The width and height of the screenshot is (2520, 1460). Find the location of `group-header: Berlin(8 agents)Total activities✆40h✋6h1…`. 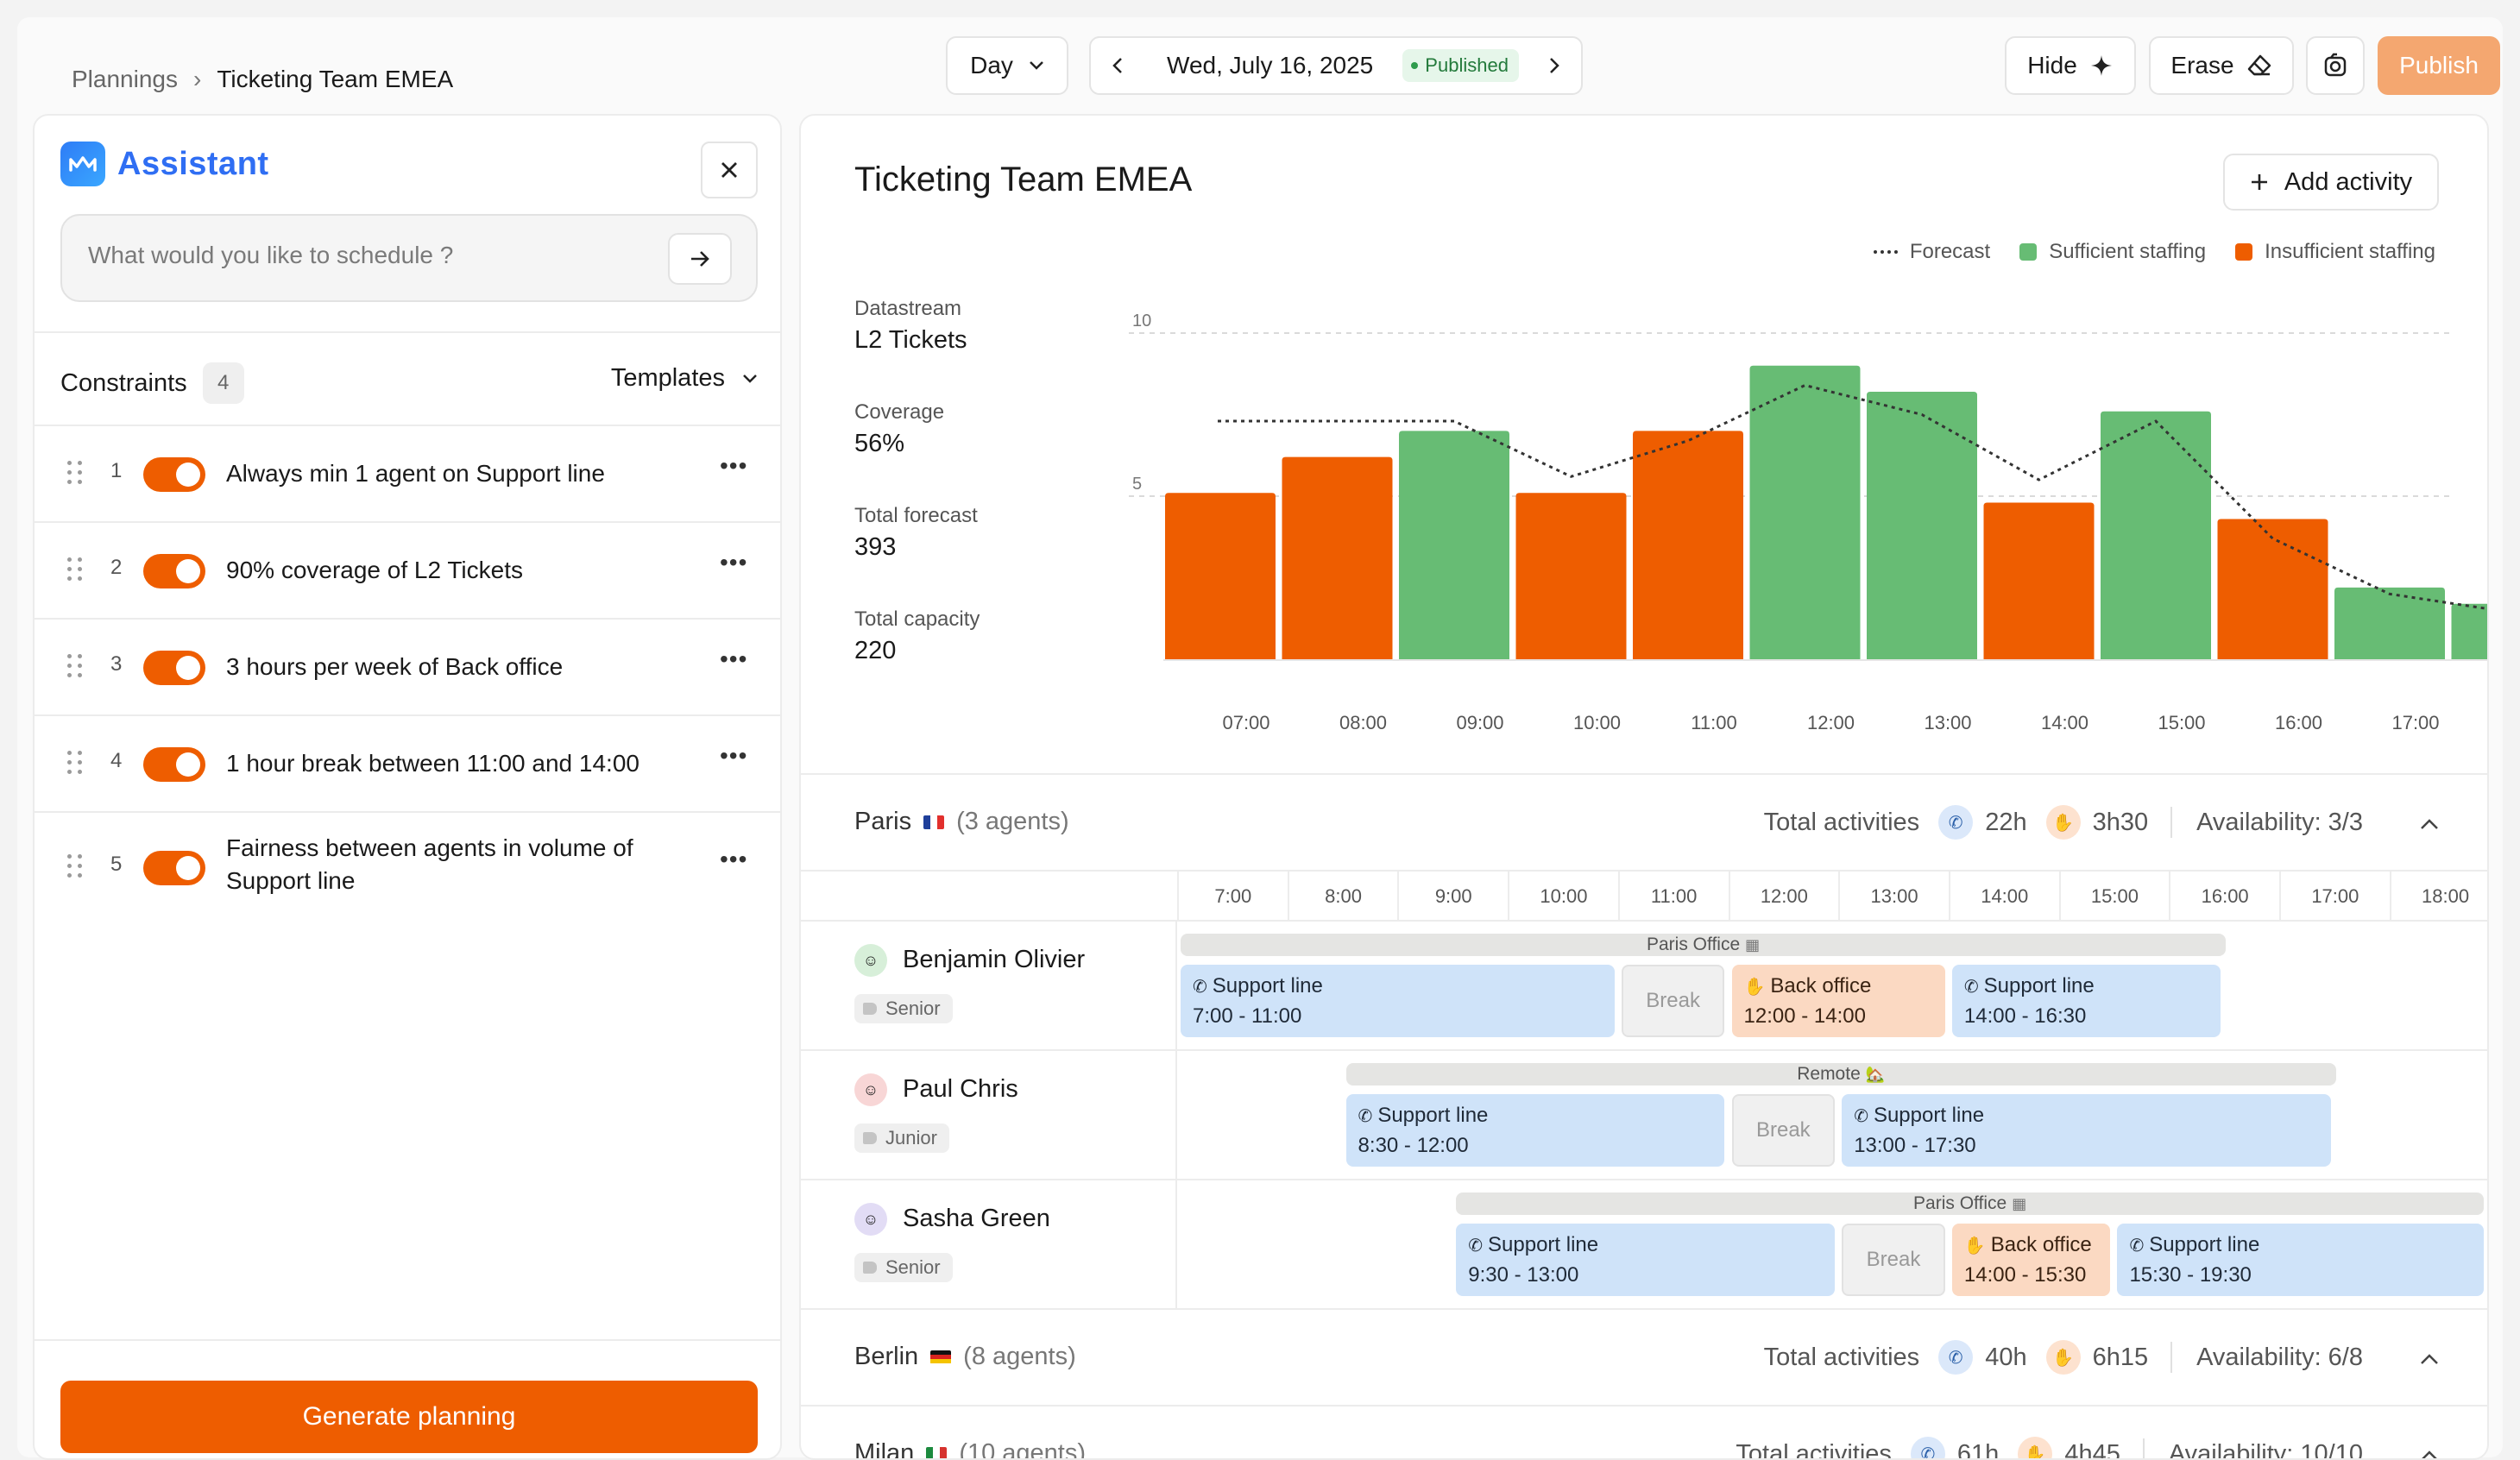

group-header: Berlin(8 agents)Total activities✆40h✋6h1… is located at coordinates (1645, 1356).